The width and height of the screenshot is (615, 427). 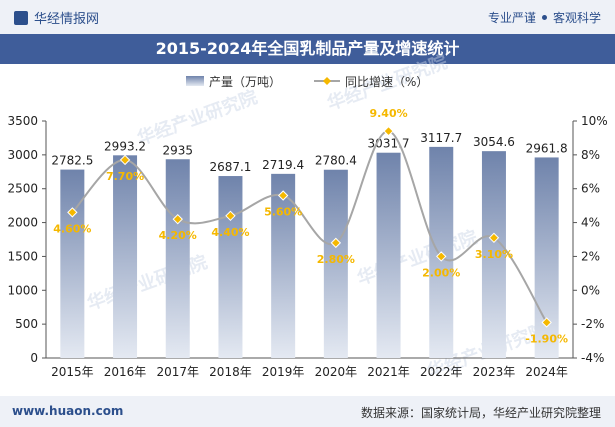 I want to click on legend-bar-swatch, so click(x=195, y=81).